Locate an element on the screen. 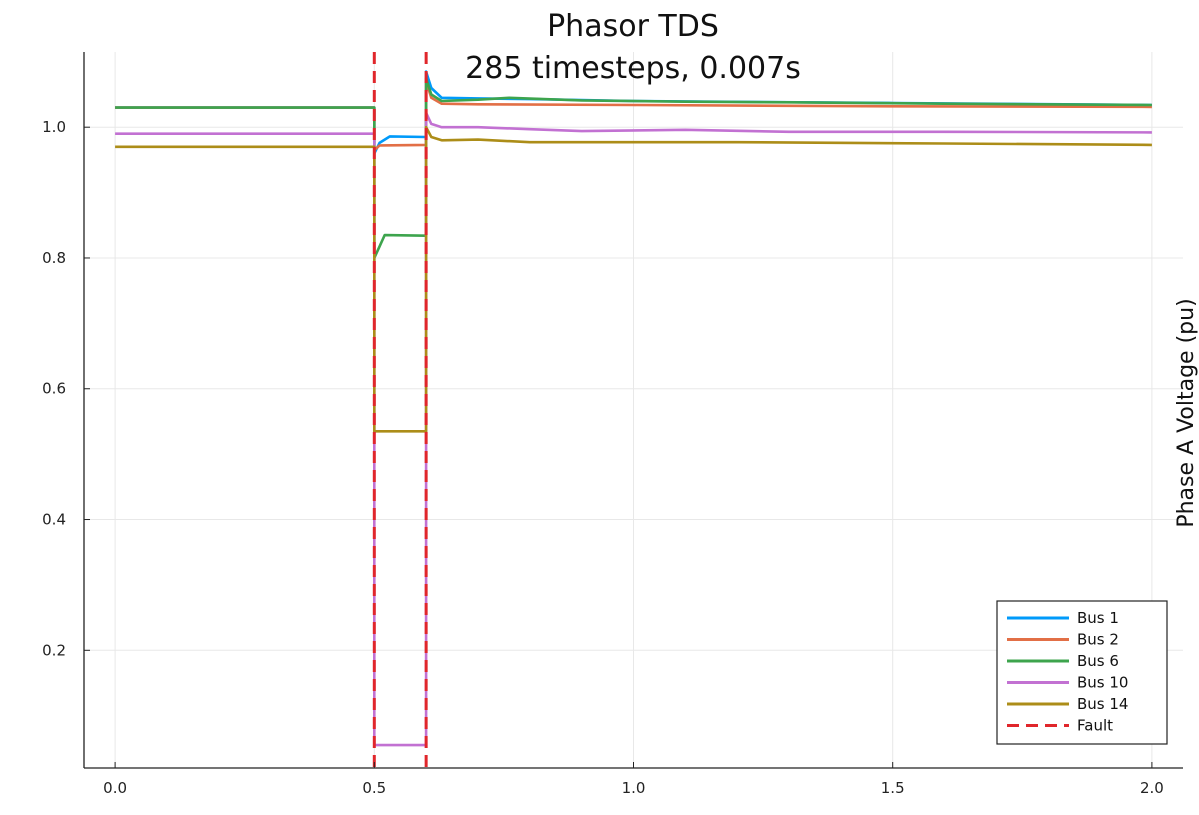  y-tick-label: 0.8 is located at coordinates (54, 258).